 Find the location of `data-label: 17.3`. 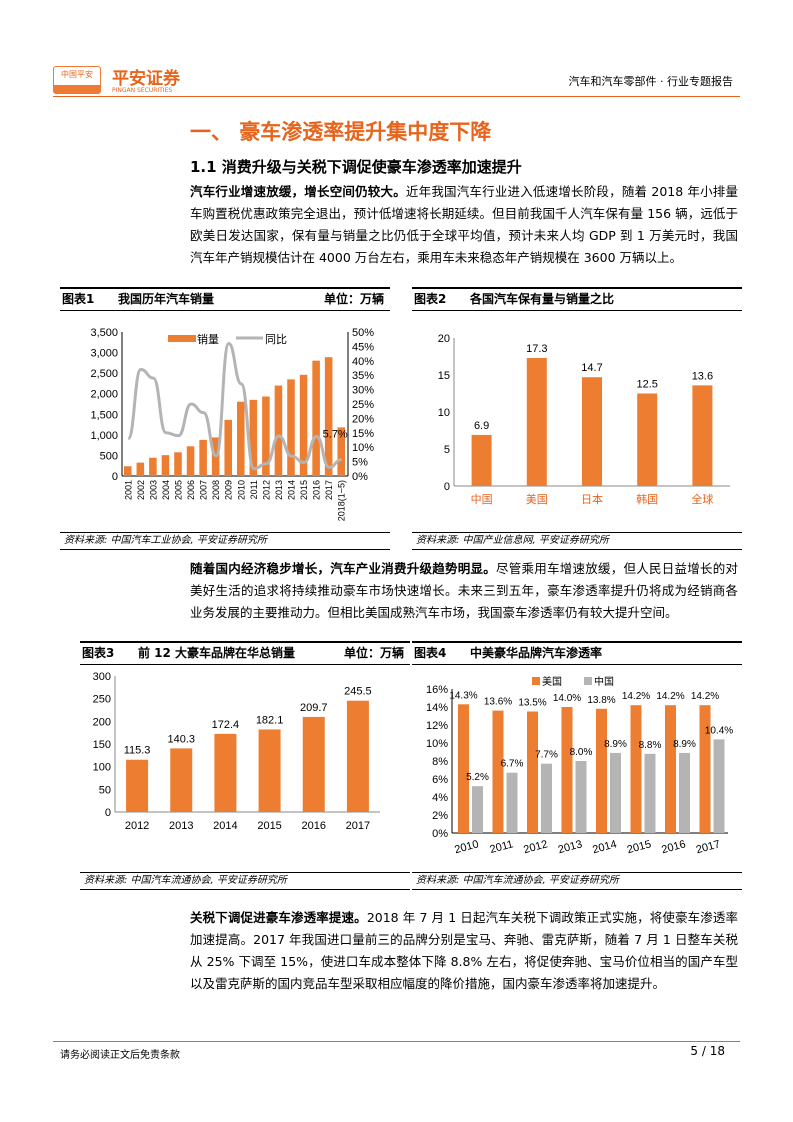

data-label: 17.3 is located at coordinates (536, 349).